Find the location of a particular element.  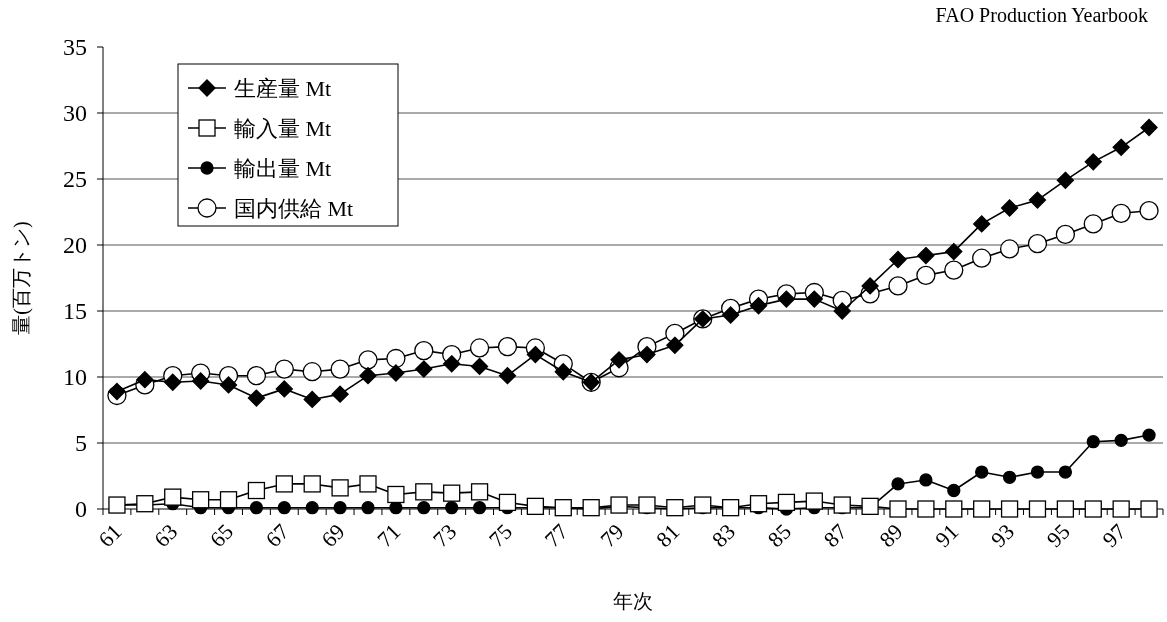

x-tick-label: 67 is located at coordinates (277, 535).